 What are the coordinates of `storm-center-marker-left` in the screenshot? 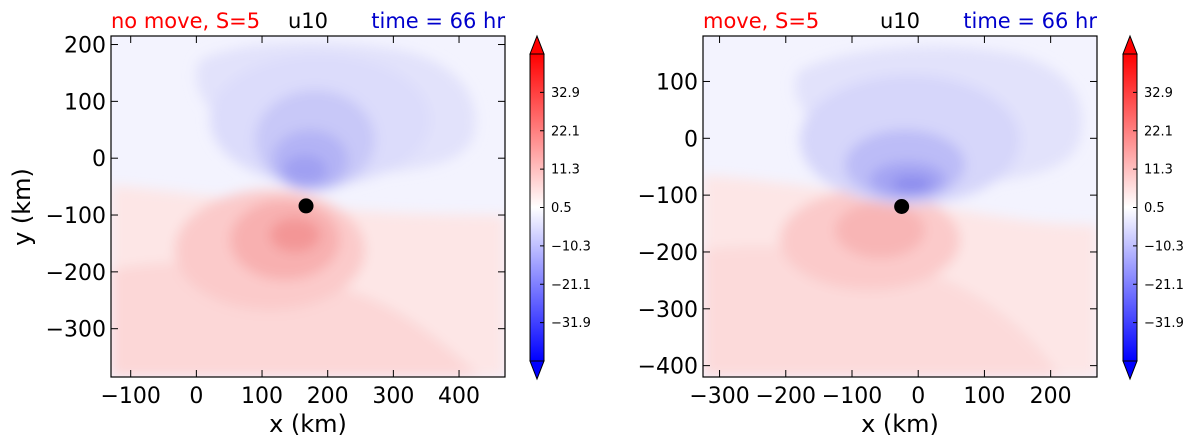 It's located at (306, 206).